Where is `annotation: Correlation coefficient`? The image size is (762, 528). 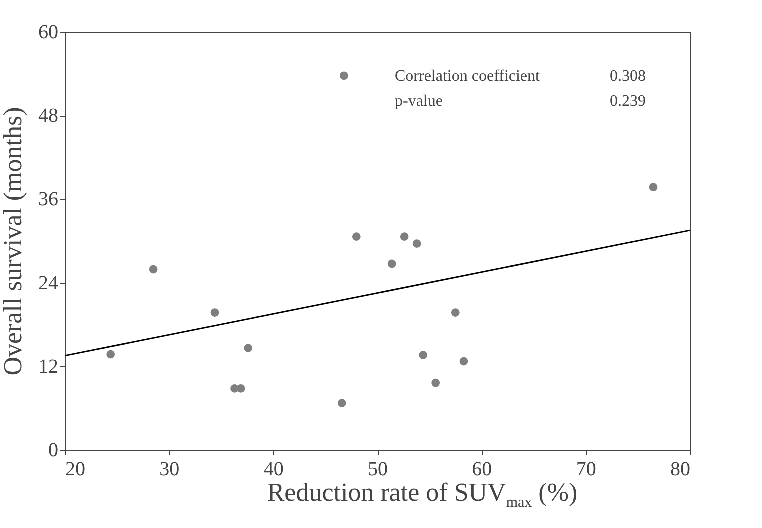
annotation: Correlation coefficient is located at coordinates (468, 76).